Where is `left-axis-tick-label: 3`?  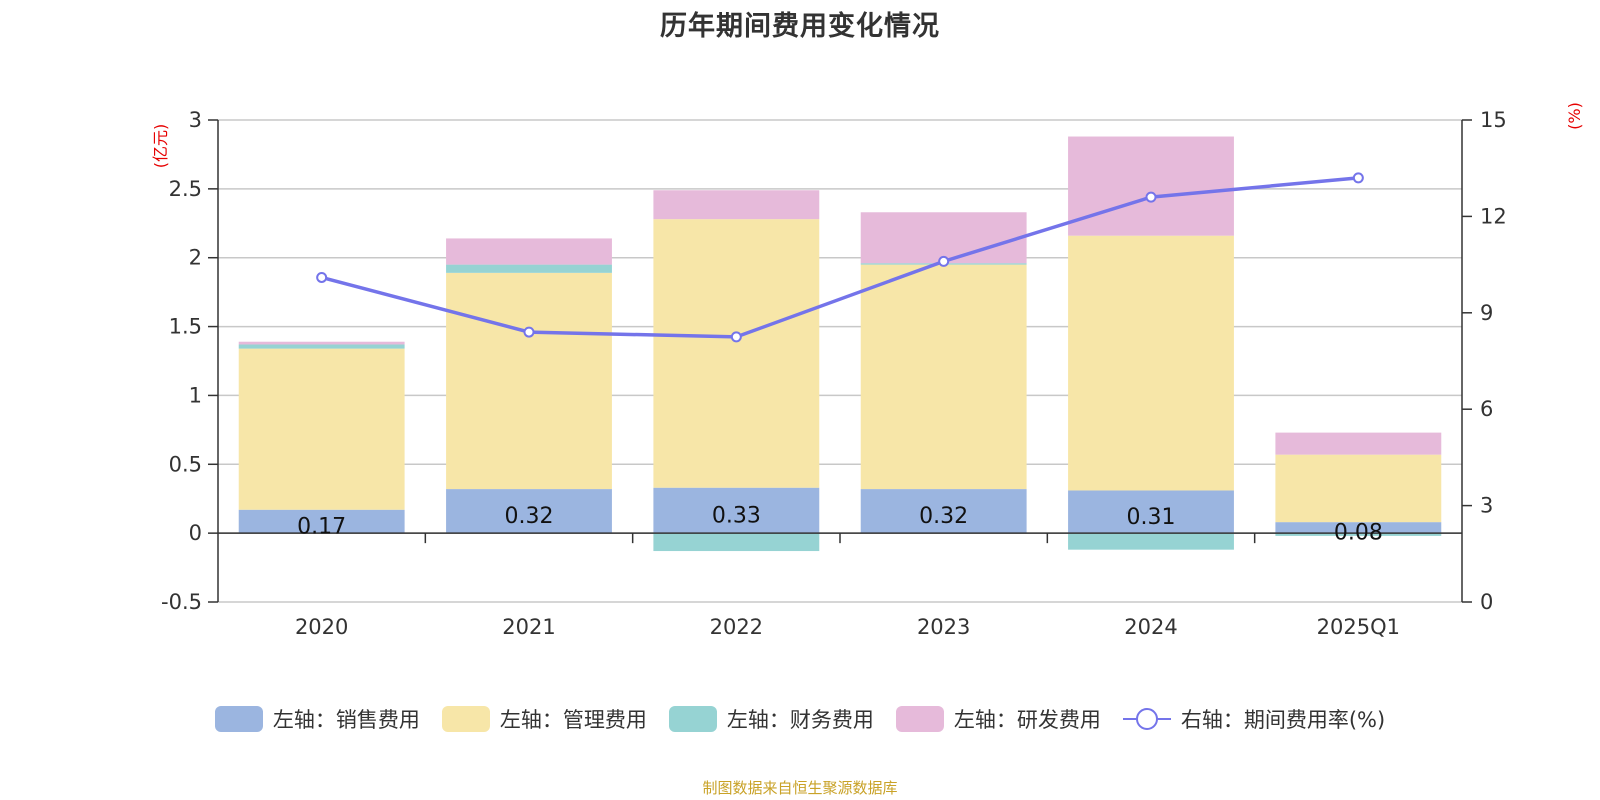 left-axis-tick-label: 3 is located at coordinates (195, 120).